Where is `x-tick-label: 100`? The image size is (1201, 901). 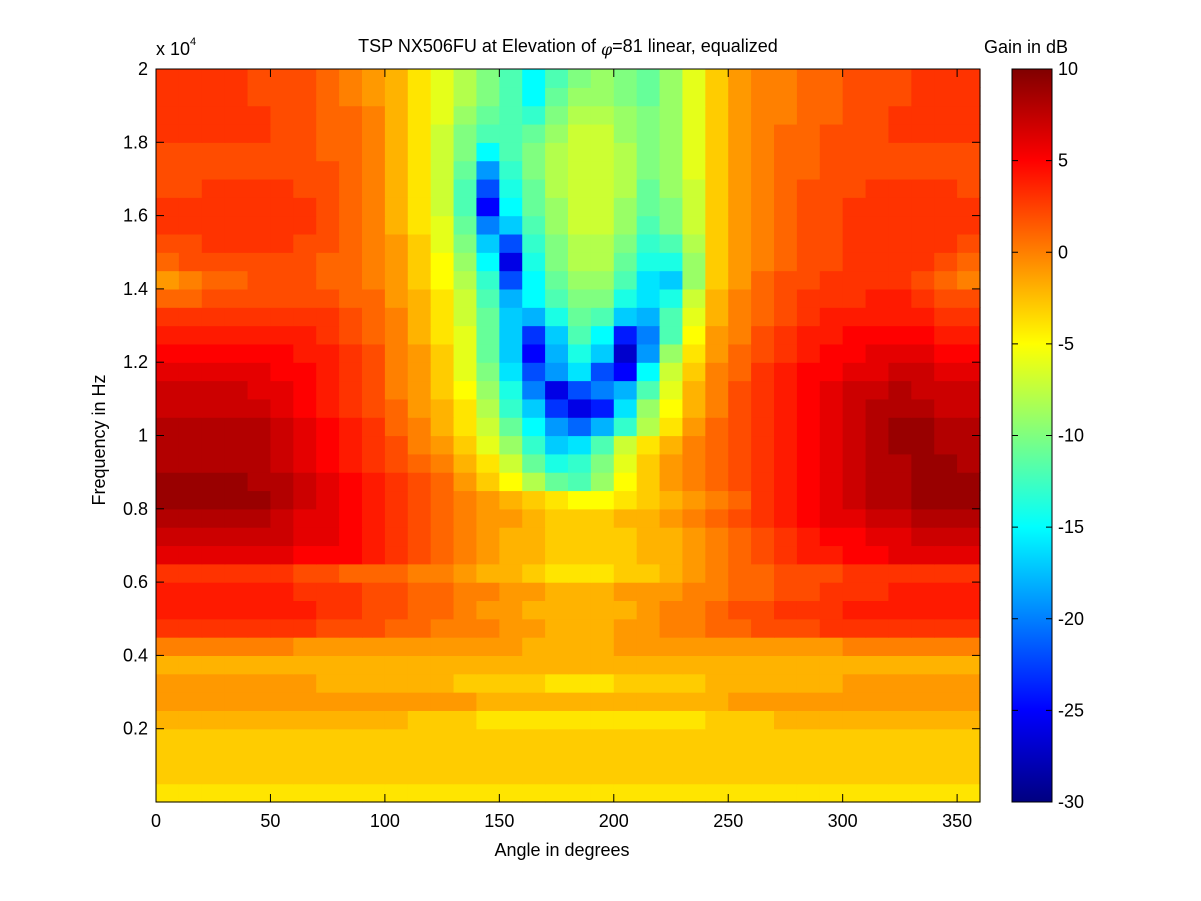 x-tick-label: 100 is located at coordinates (385, 821).